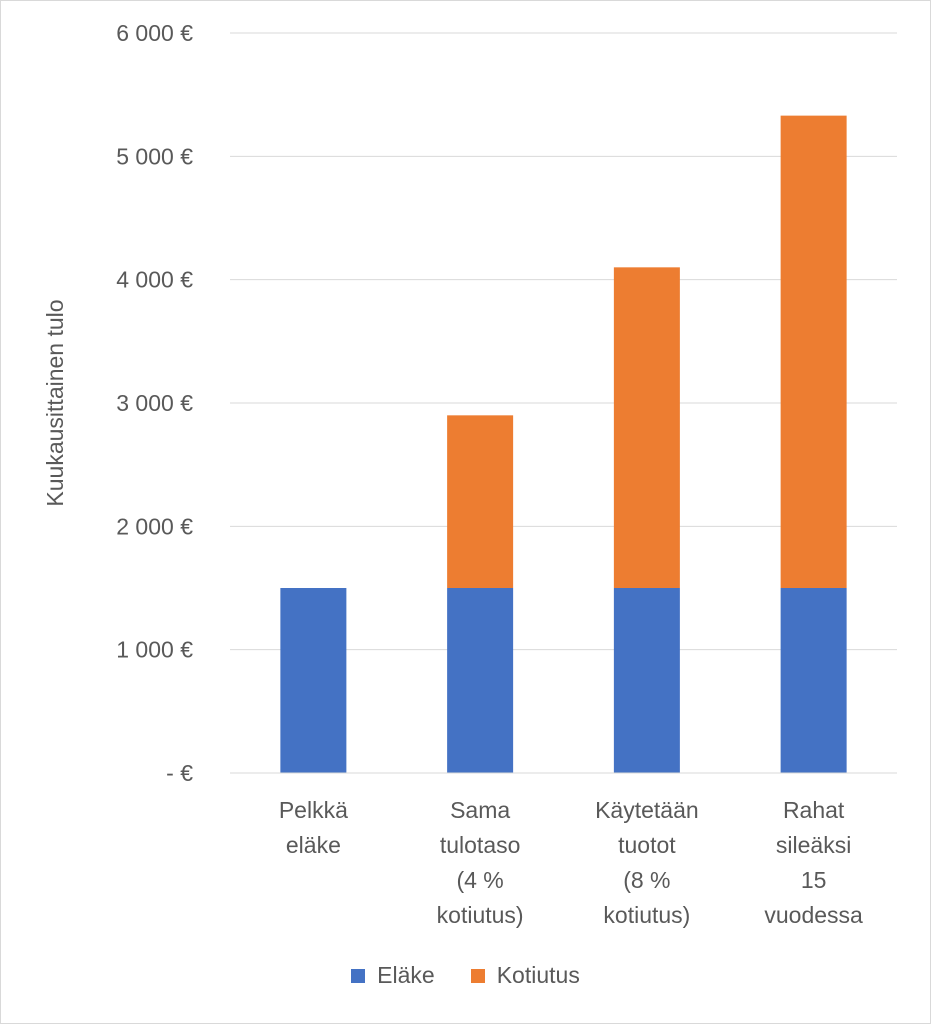  Describe the element at coordinates (465, 975) in the screenshot. I see `legend: Eläke Kotiutus` at that location.